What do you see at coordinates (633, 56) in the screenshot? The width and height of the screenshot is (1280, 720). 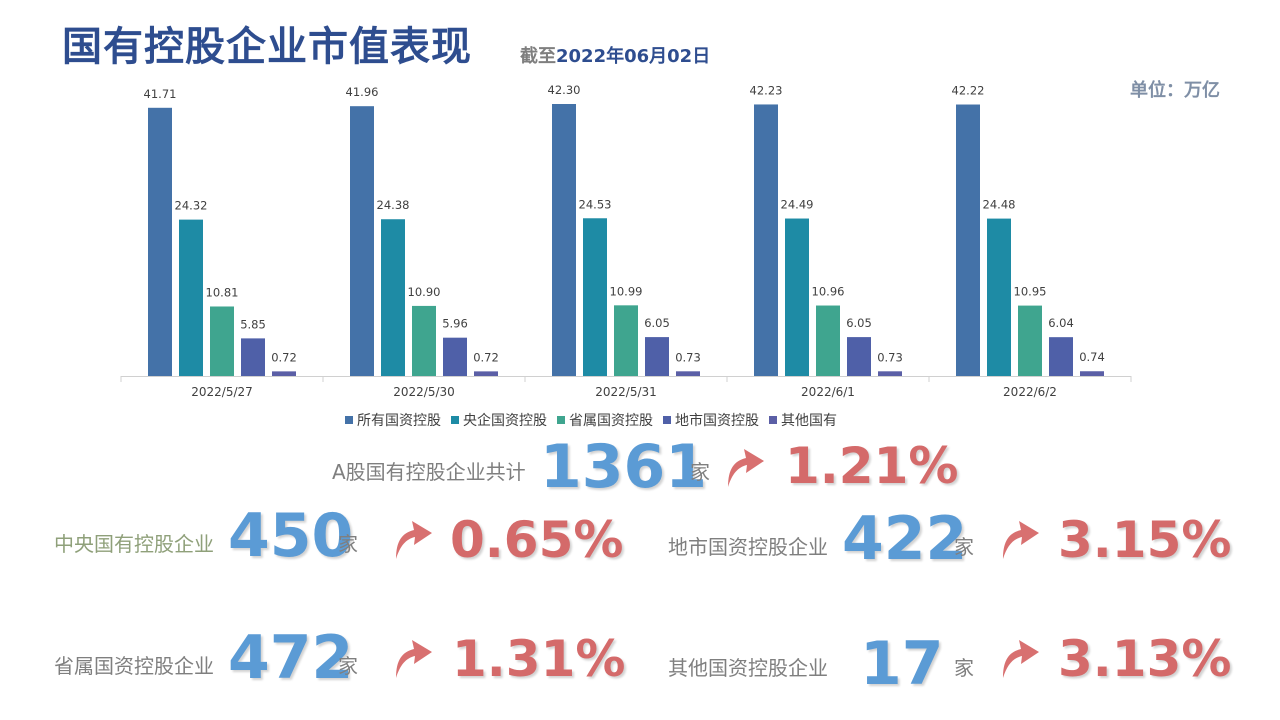 I see `subtitle-date: 2022年06月02日` at bounding box center [633, 56].